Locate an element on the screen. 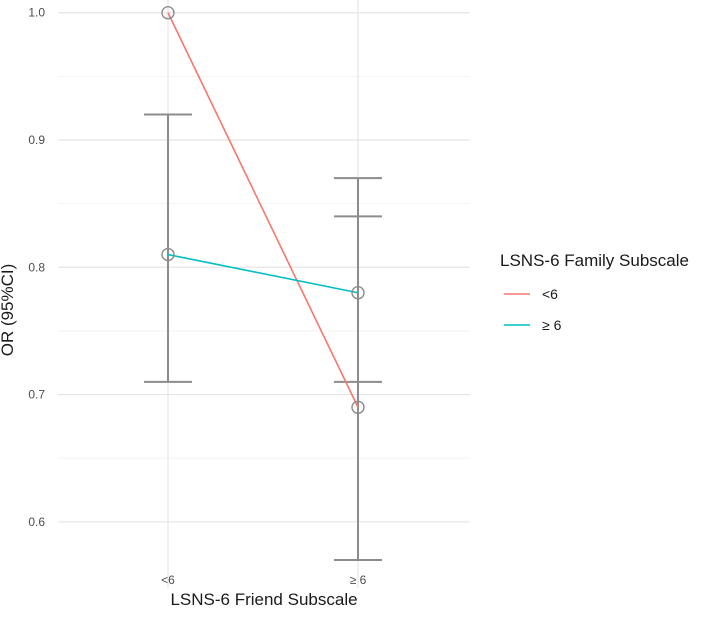  y-tick-label: 0.9 is located at coordinates (36, 140).